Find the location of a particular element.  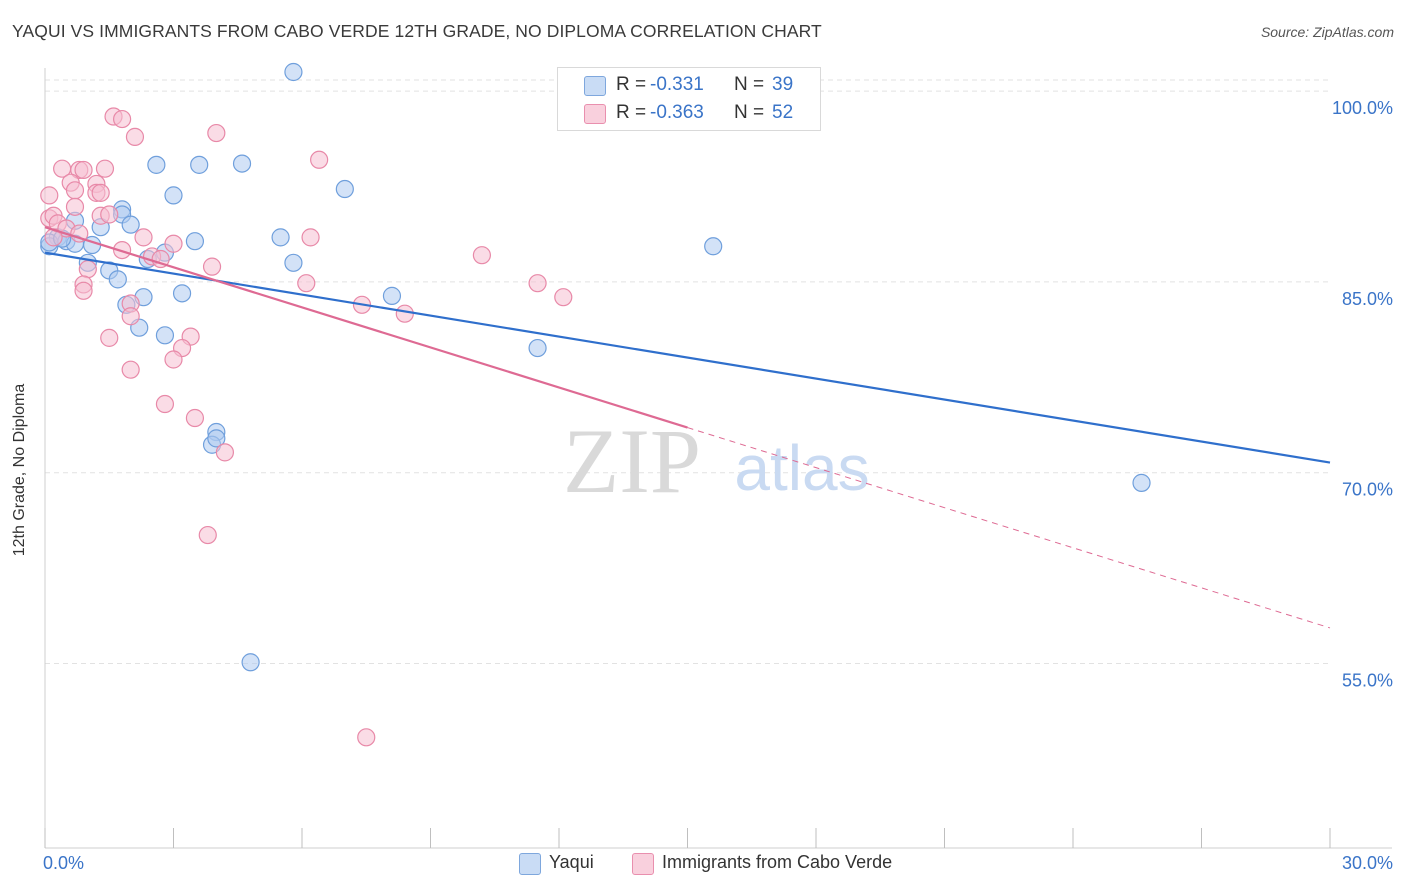

legend-row-yaqui: R = -0.331 N = 39 is located at coordinates (689, 86).